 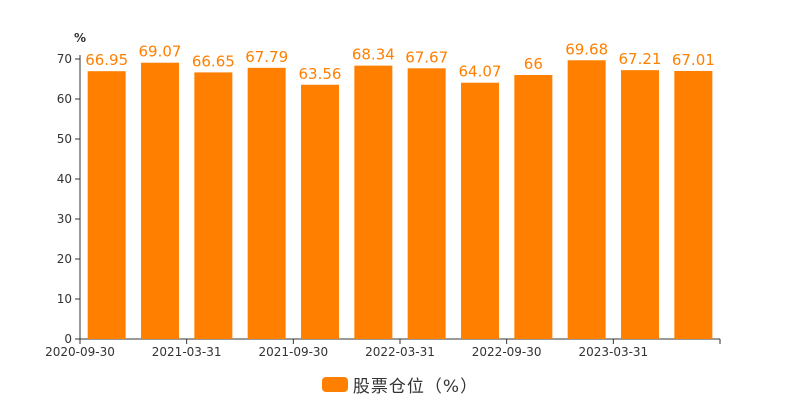 I want to click on legend: 股票仓位（%）, so click(x=400, y=384).